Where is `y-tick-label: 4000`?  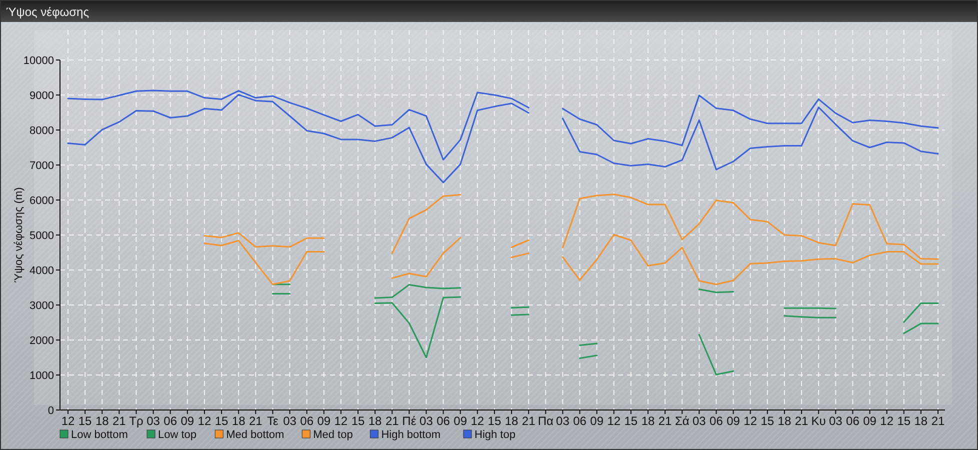 y-tick-label: 4000 is located at coordinates (42, 270).